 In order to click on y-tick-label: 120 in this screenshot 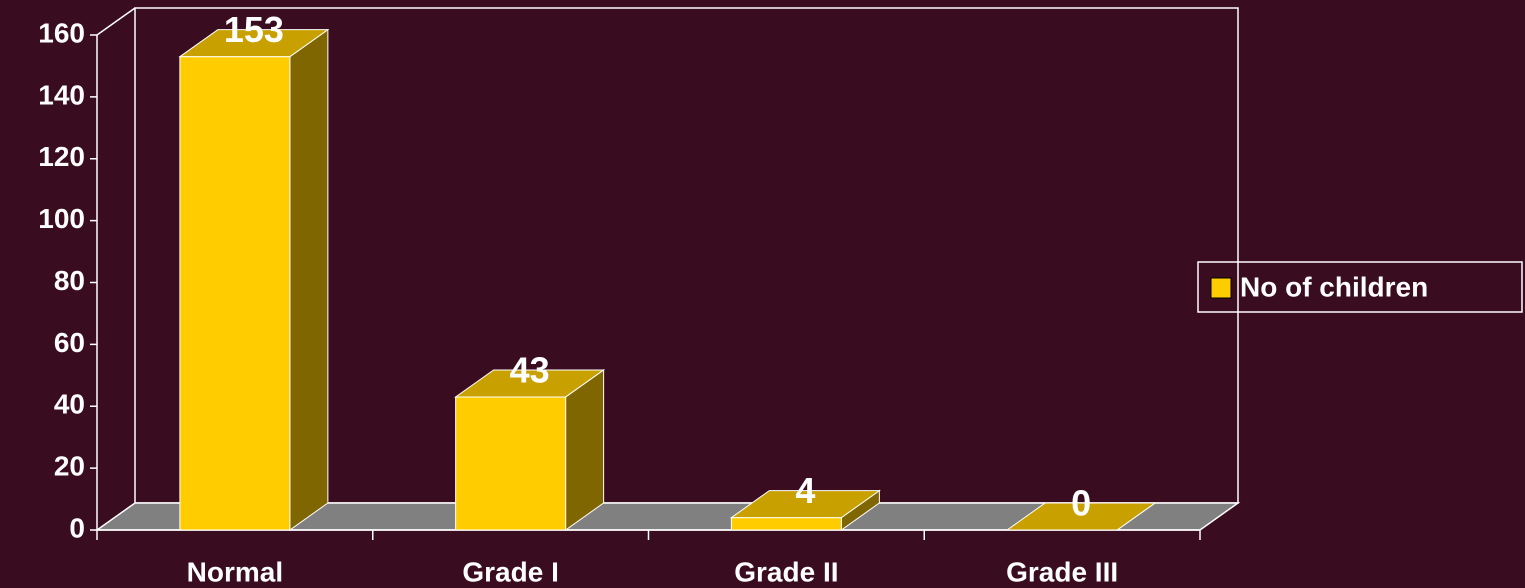, I will do `click(61, 156)`.